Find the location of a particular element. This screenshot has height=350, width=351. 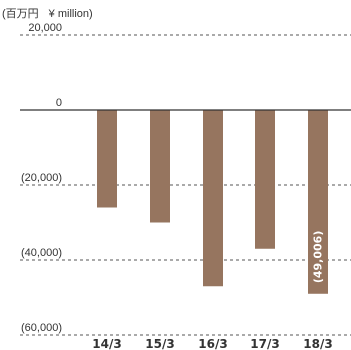

unit-label: (百万円 ¥ million) is located at coordinates (47, 13).